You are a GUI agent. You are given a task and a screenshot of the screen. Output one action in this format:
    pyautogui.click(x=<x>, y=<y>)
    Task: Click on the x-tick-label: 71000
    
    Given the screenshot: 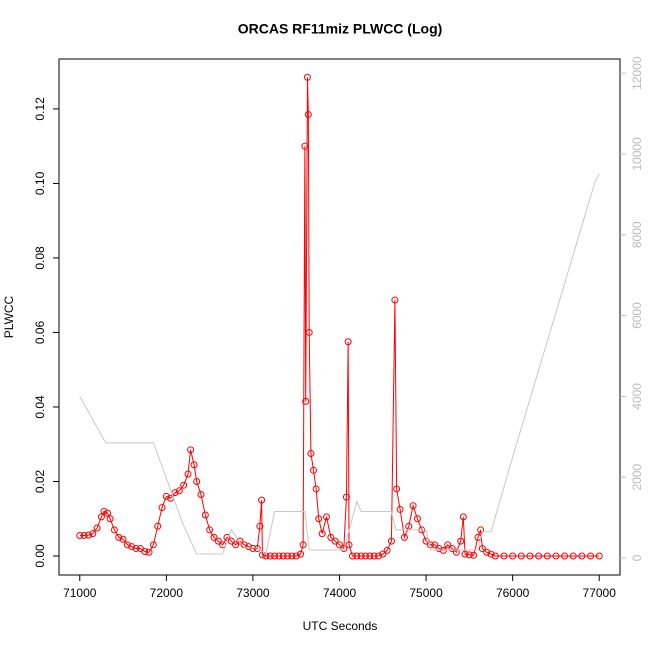 What is the action you would take?
    pyautogui.click(x=80, y=593)
    